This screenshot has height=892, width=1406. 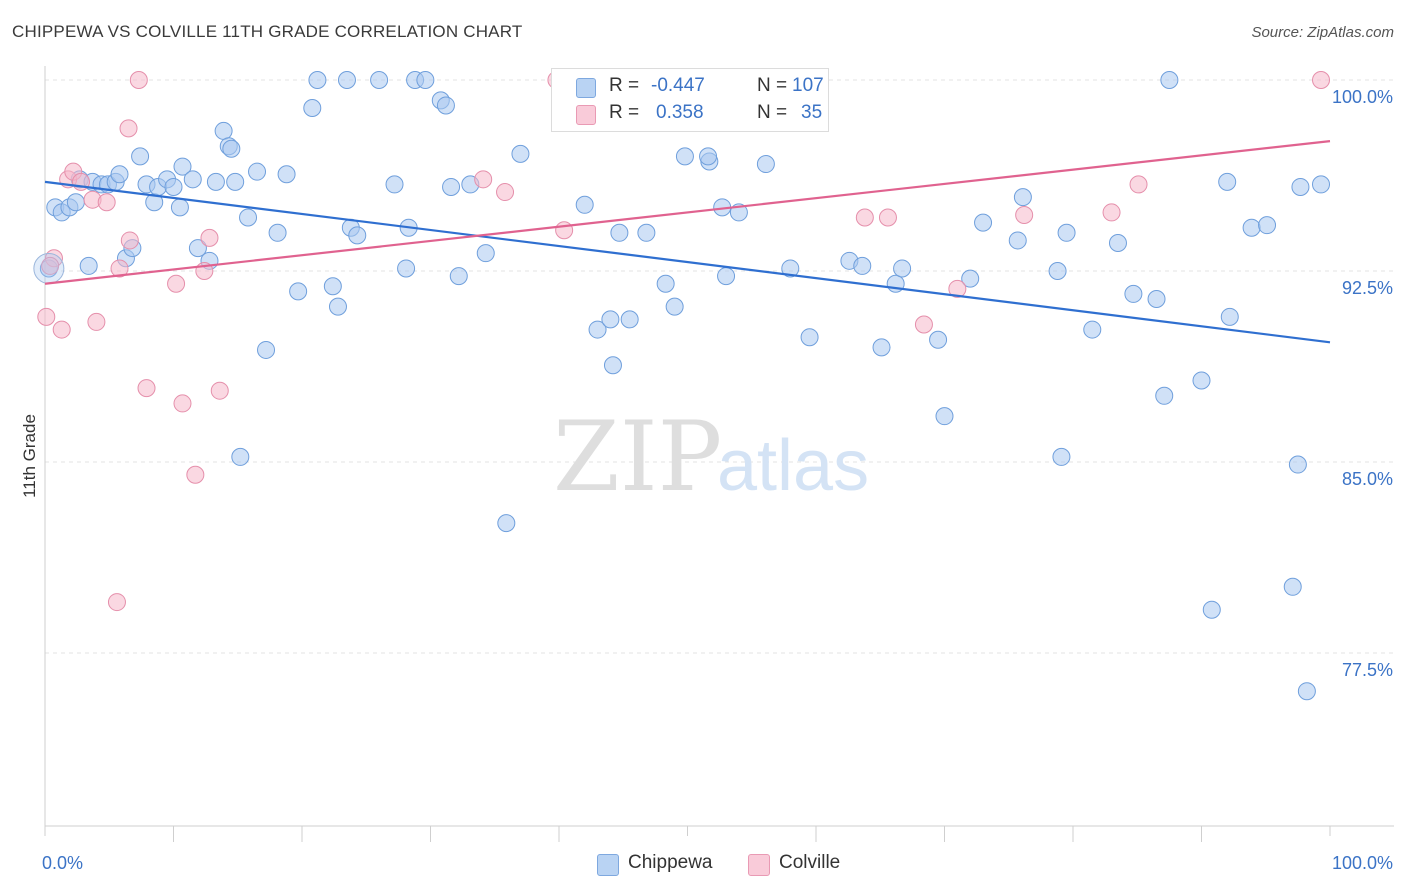 What do you see at coordinates (1367, 288) in the screenshot?
I see `y-tick-label: 92.5%` at bounding box center [1367, 288].